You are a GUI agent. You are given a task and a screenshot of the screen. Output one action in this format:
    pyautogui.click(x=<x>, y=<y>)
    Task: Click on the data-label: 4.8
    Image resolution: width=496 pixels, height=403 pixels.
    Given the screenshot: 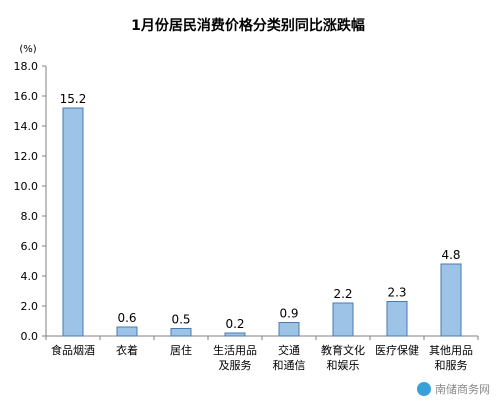 What is the action you would take?
    pyautogui.click(x=450, y=255)
    